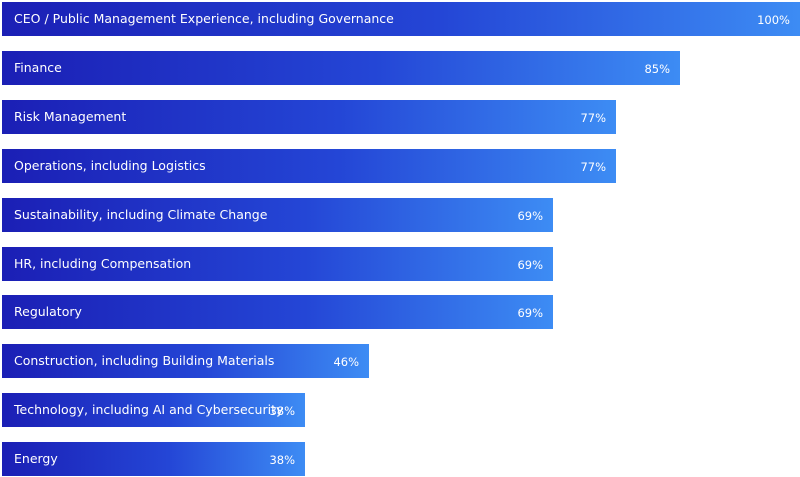 Image resolution: width=800 pixels, height=477 pixels. I want to click on bar-category-label: Energy, so click(36, 458).